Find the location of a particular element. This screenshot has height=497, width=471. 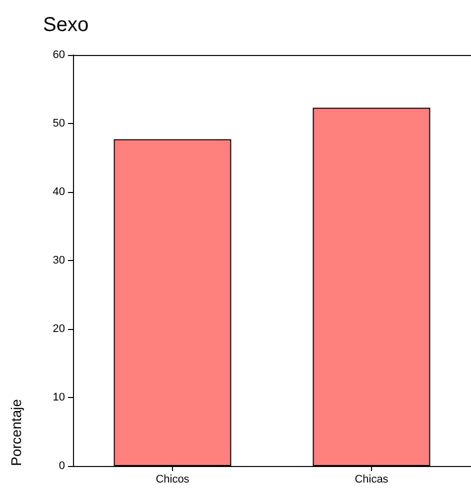

y-tick-label: 0 is located at coordinates (61, 466).